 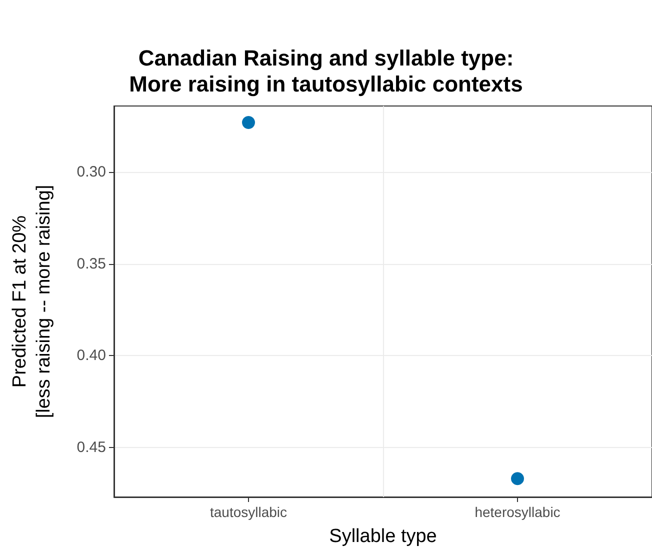 I want to click on x-axis-title: Syllable type, so click(x=383, y=536).